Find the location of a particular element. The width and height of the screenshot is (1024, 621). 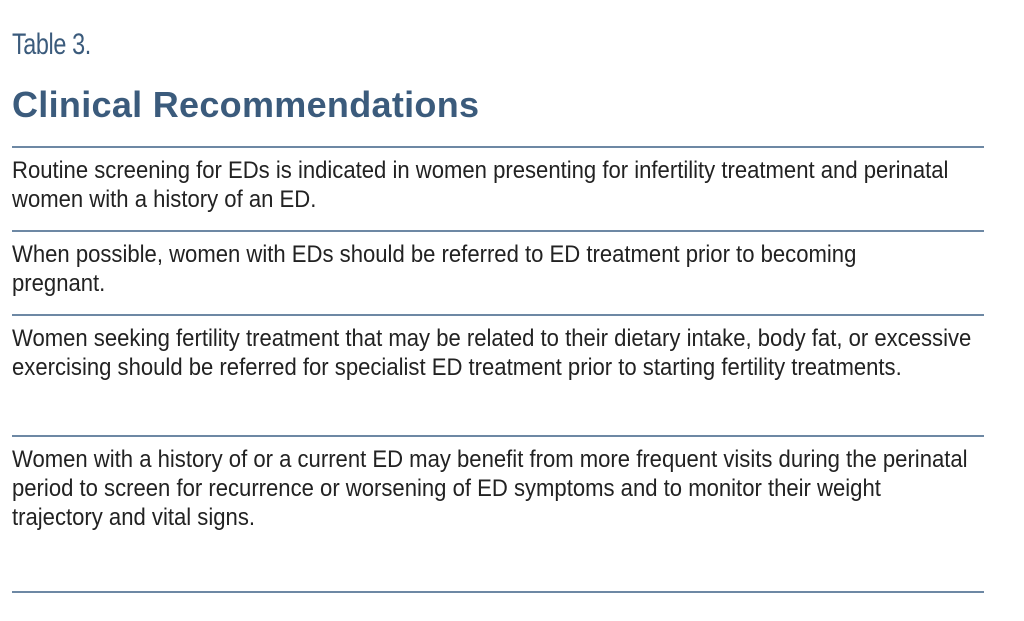

table-label: Table 3. is located at coordinates (51, 44).